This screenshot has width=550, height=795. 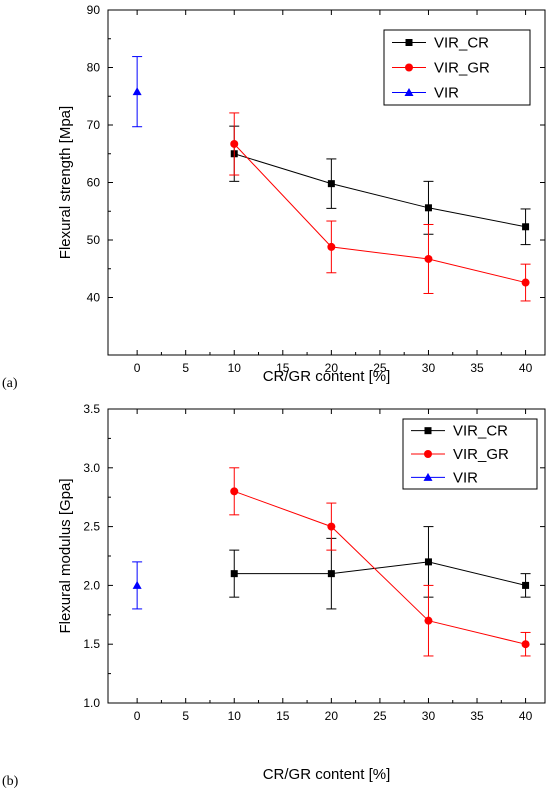 What do you see at coordinates (94, 298) in the screenshot?
I see `y-tick-label: 40` at bounding box center [94, 298].